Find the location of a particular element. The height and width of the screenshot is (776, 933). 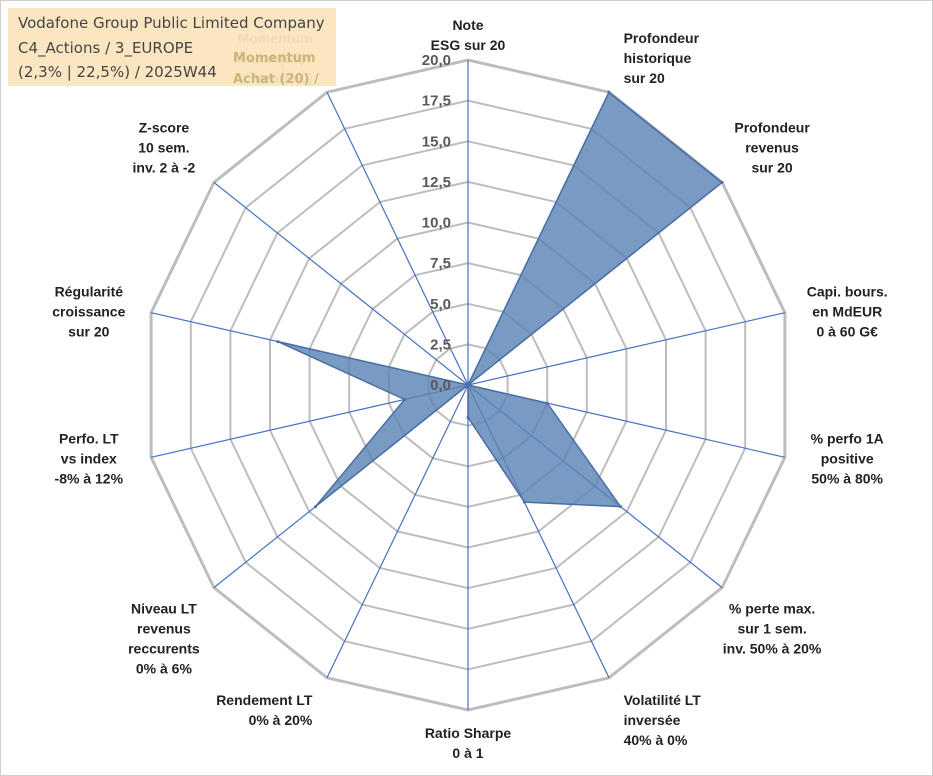

axis-label-line: 40% à 0% is located at coordinates (656, 740).